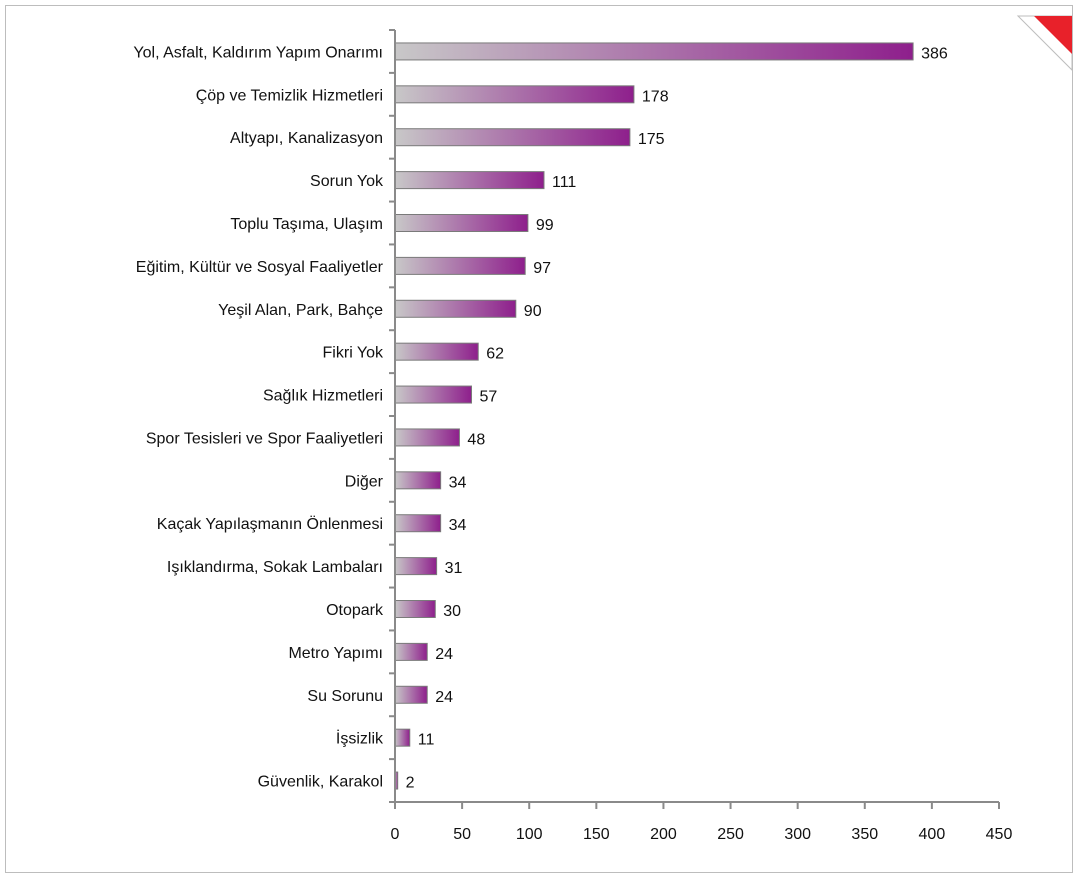 This screenshot has height=879, width=1079. What do you see at coordinates (797, 834) in the screenshot?
I see `x-tick-label: 300` at bounding box center [797, 834].